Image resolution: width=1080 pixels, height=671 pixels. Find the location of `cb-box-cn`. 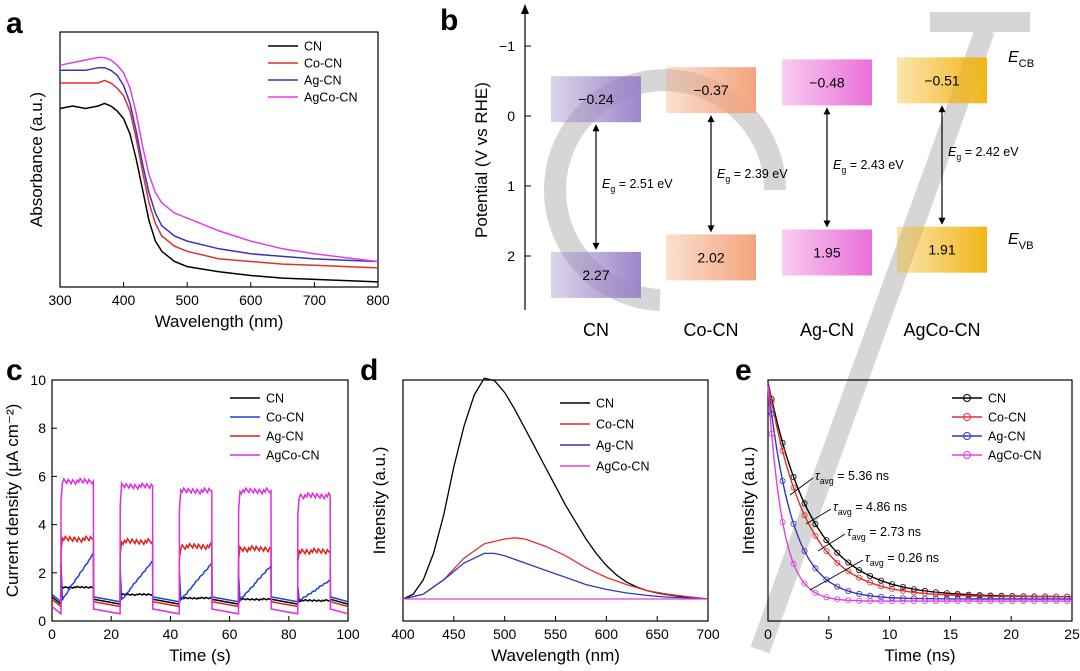

cb-box-cn is located at coordinates (596, 99).